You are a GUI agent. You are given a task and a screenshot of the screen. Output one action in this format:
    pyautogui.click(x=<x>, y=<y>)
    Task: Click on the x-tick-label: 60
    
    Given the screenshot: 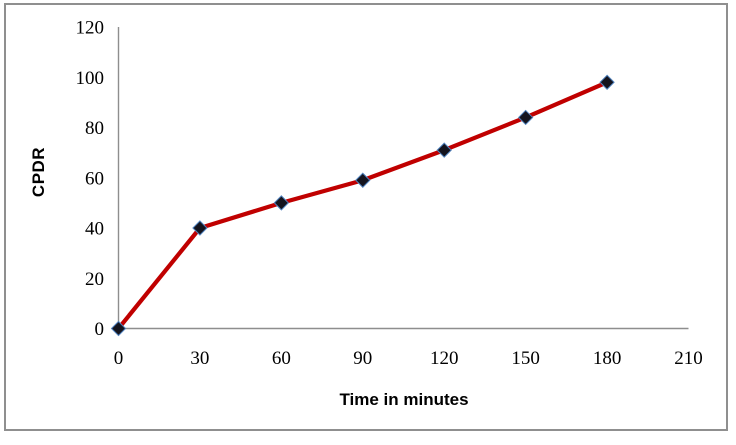 What is the action you would take?
    pyautogui.click(x=281, y=358)
    